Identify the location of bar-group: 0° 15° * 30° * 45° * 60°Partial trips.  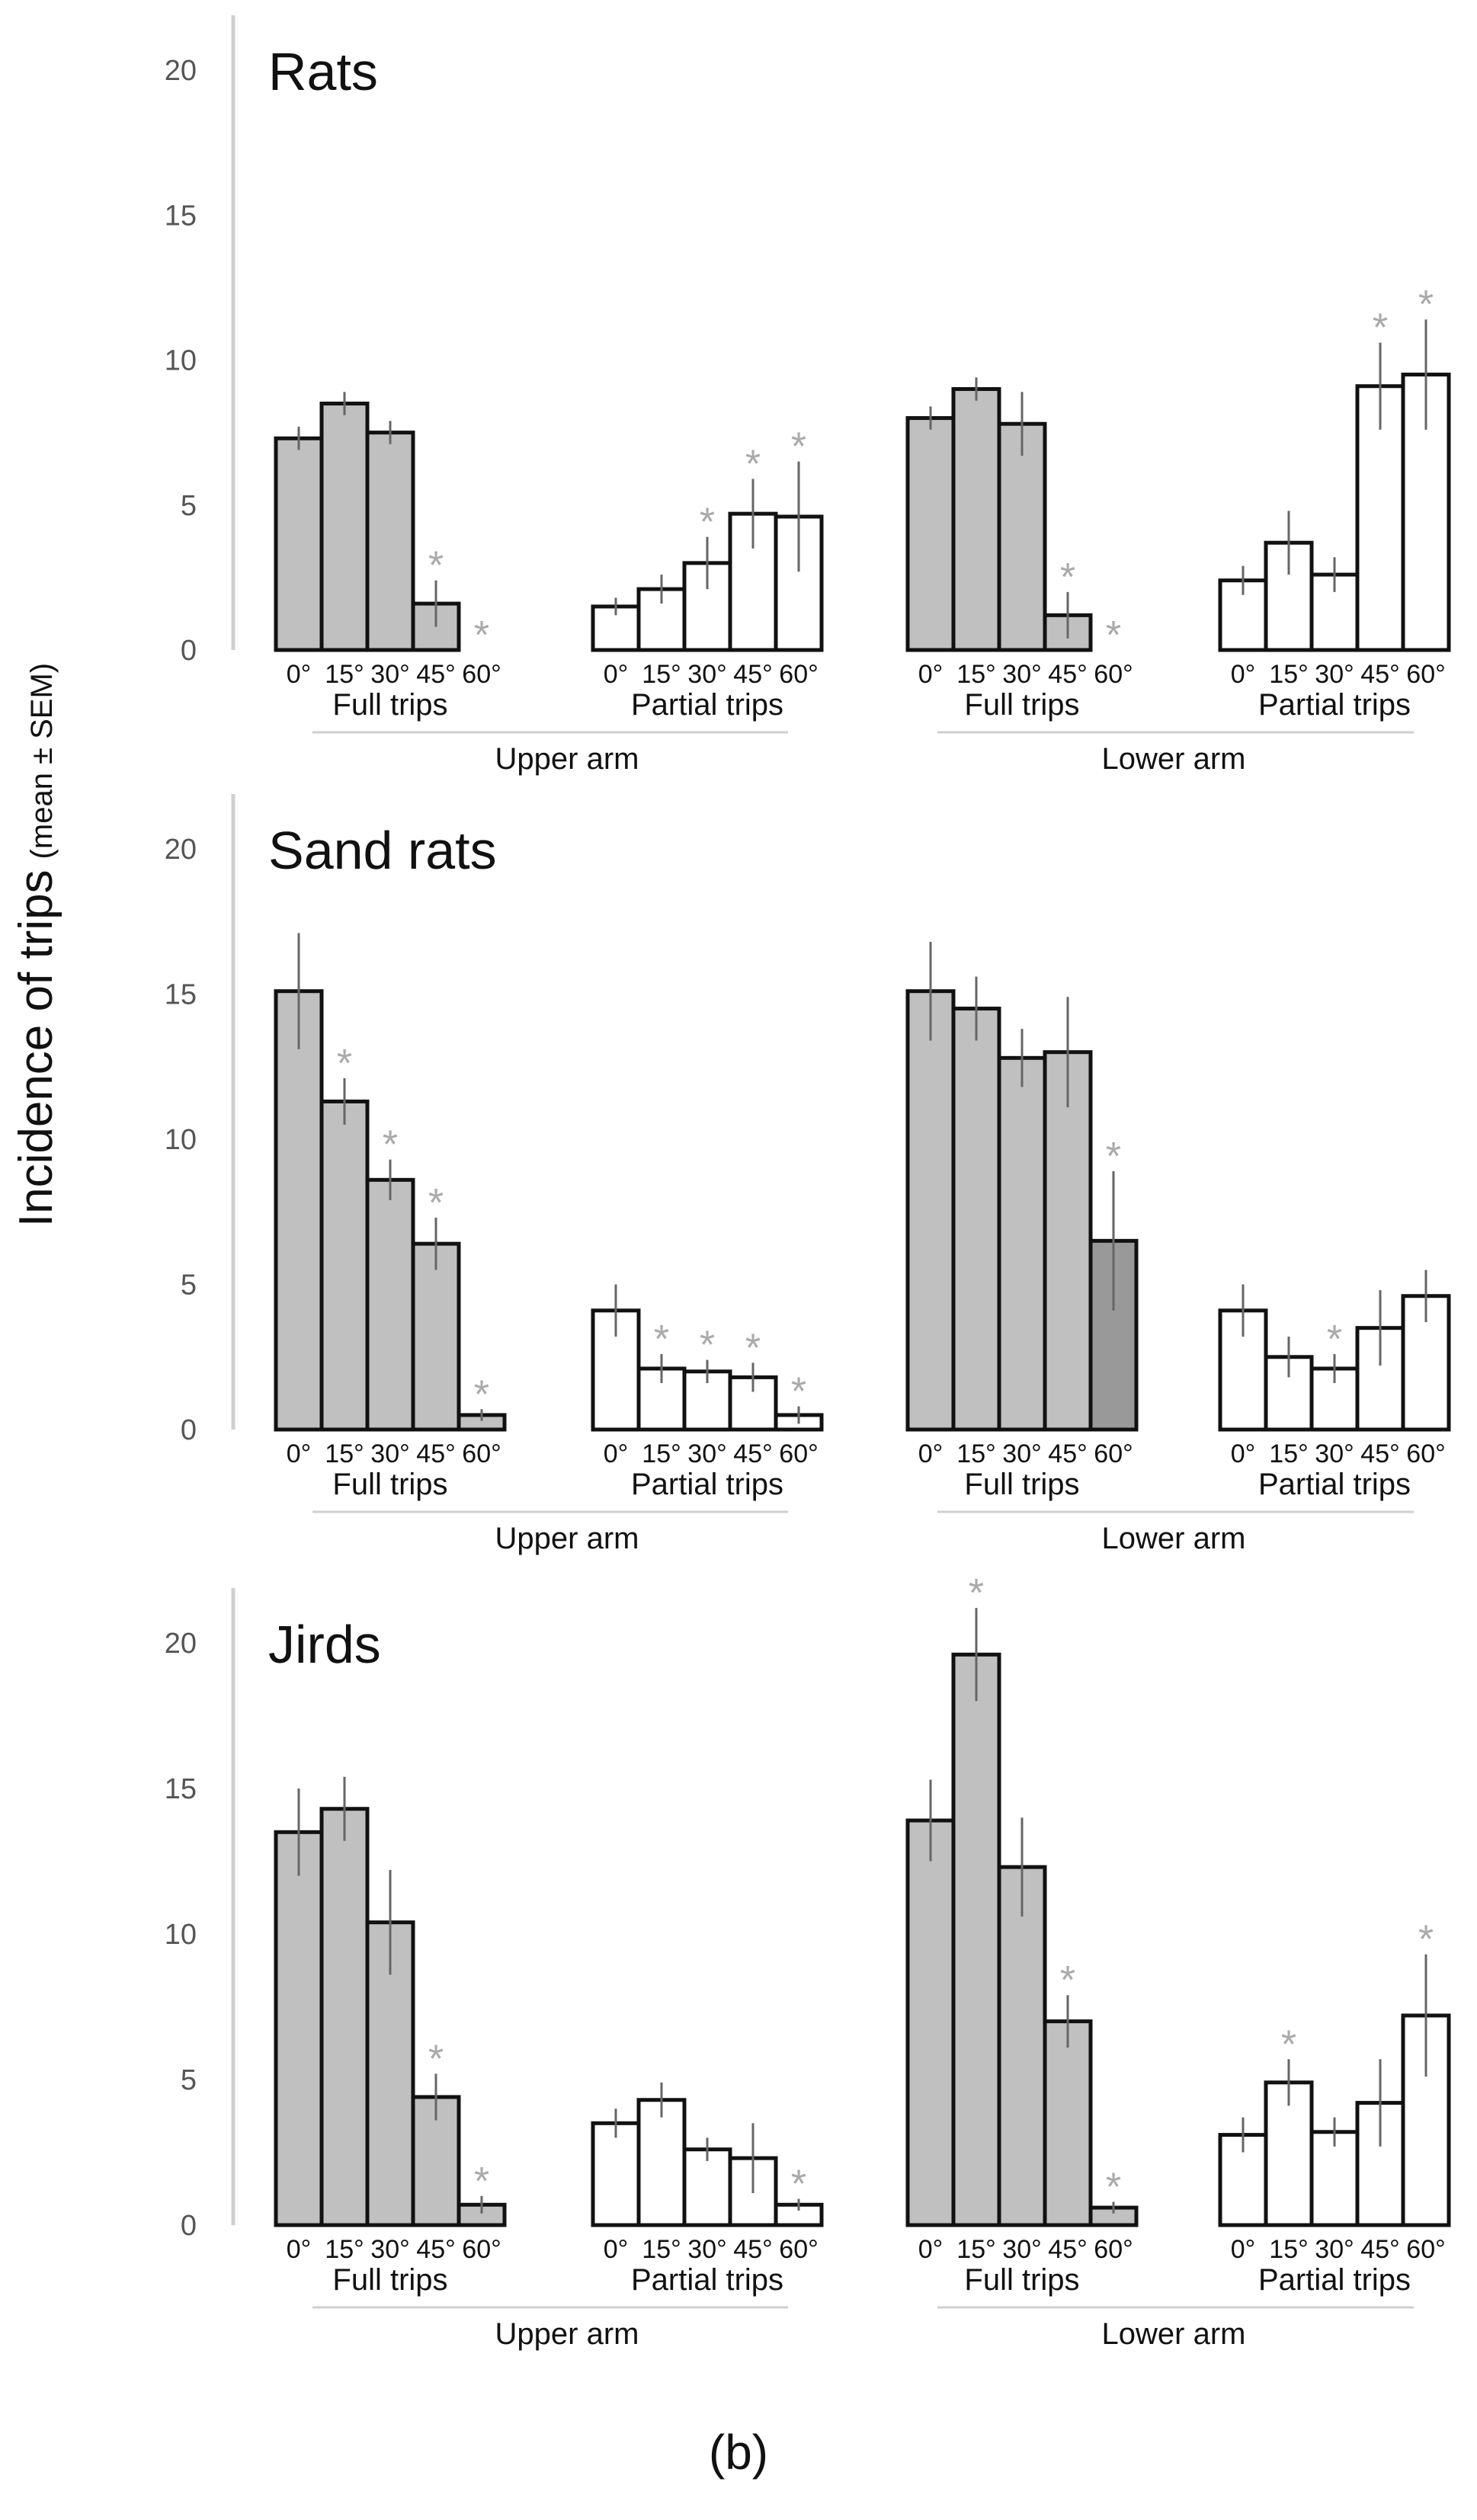
(707, 573).